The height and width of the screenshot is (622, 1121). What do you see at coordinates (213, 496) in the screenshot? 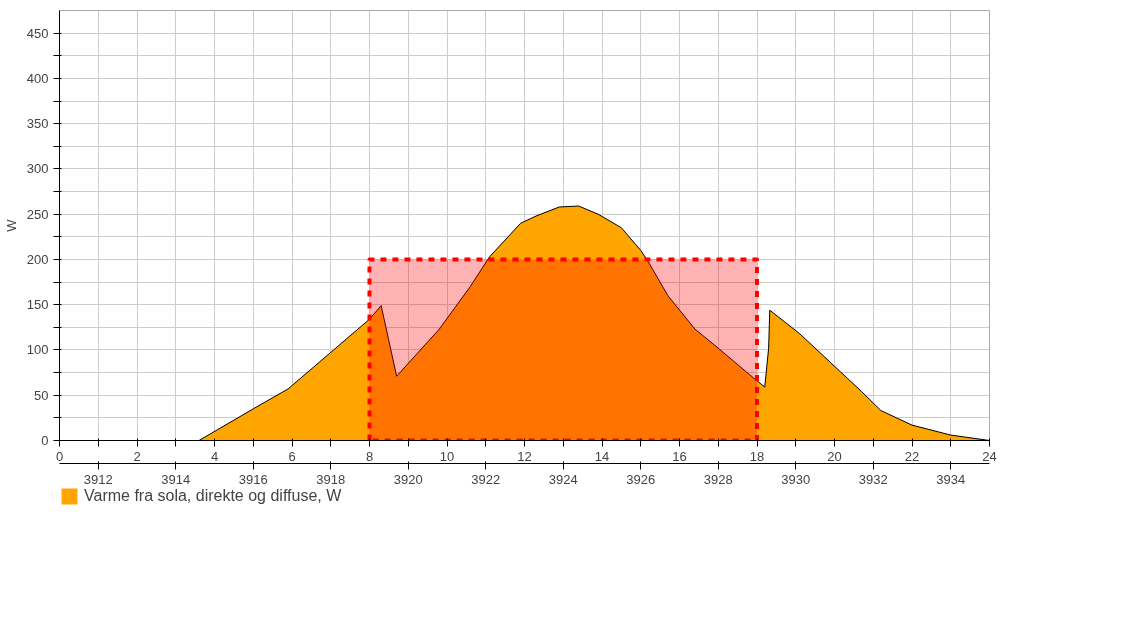
I see `legend-label: Varme fra sola, direkte og diffuse, W` at bounding box center [213, 496].